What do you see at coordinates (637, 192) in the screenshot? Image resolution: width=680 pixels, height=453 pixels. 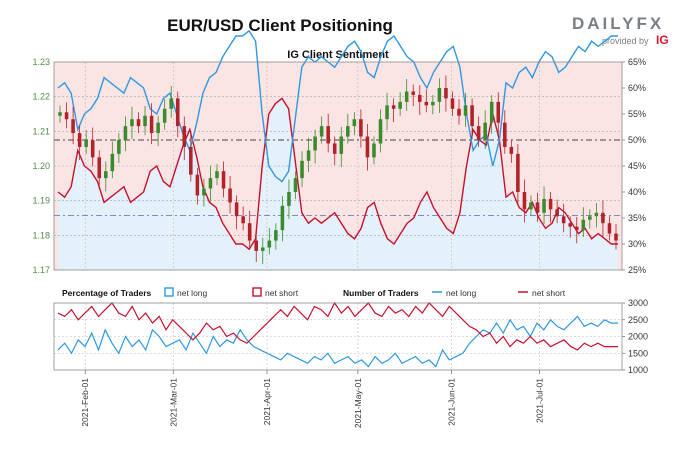 I see `percent-tick-label: 40%` at bounding box center [637, 192].